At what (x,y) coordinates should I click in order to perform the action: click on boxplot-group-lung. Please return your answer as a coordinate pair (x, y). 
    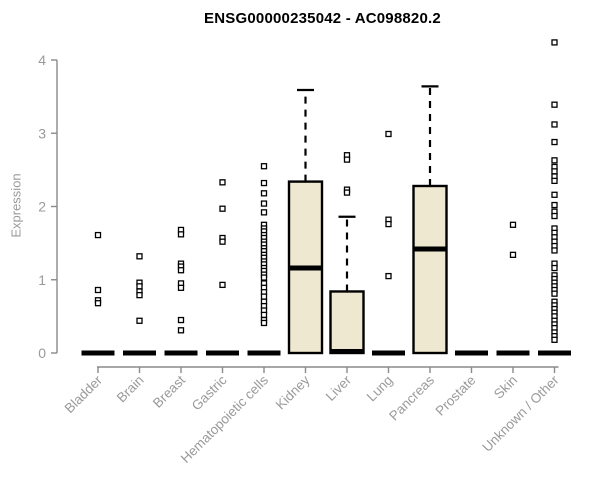
    Looking at the image, I should click on (388, 243).